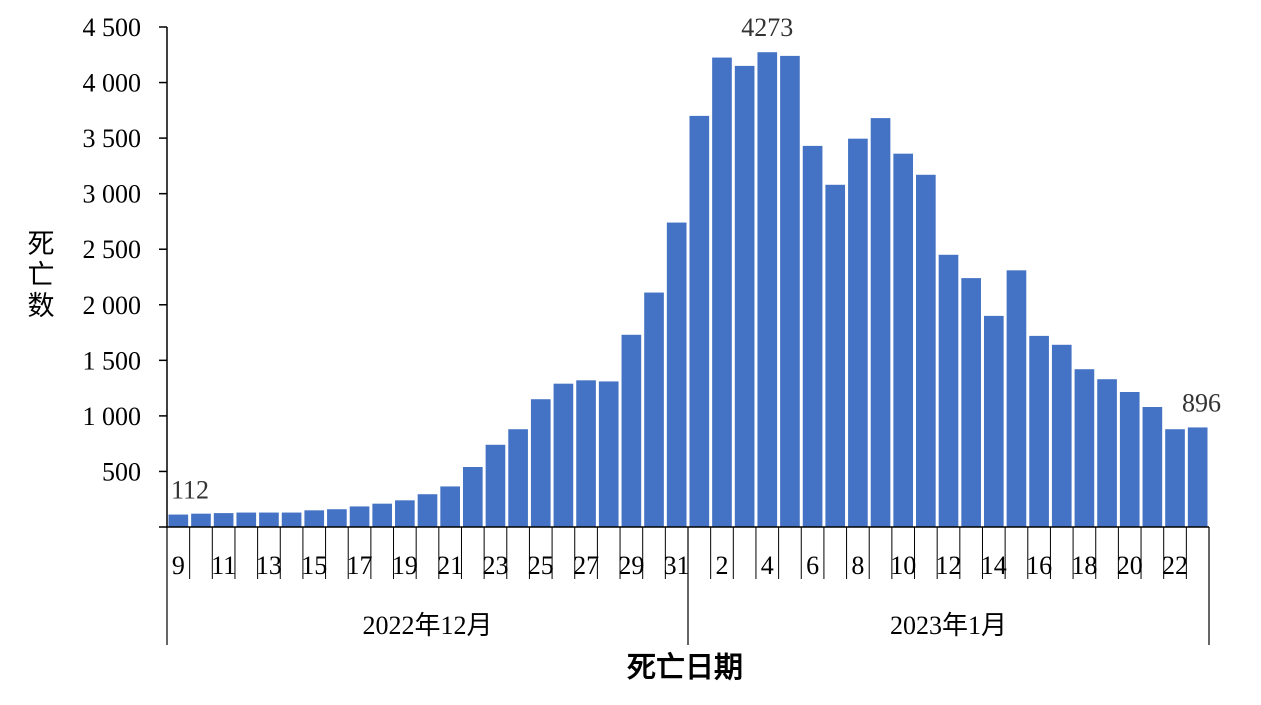 The width and height of the screenshot is (1261, 705). What do you see at coordinates (269, 565) in the screenshot?
I see `x-tick-label: 13` at bounding box center [269, 565].